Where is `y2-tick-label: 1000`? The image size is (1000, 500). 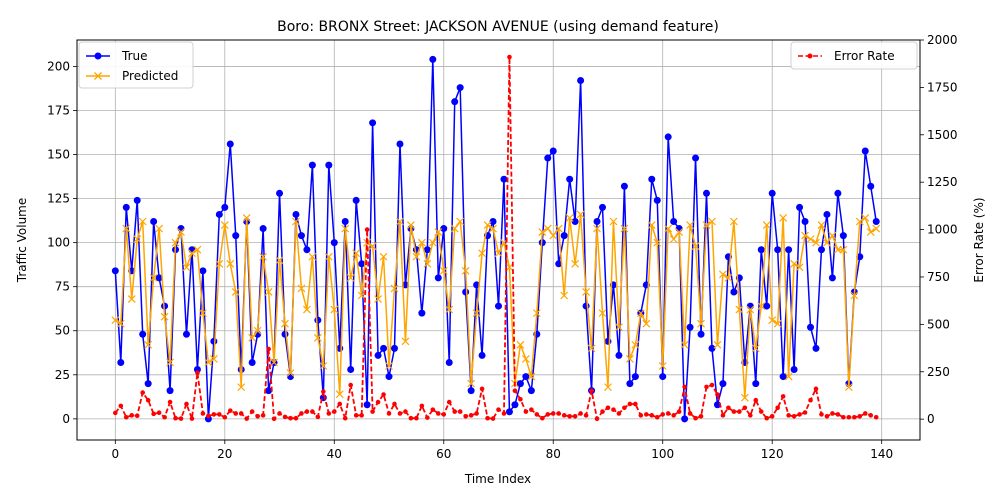
y2-tick-label: 1000 is located at coordinates (942, 230).